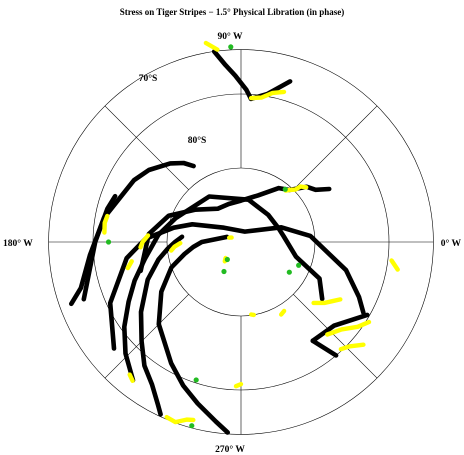  What do you see at coordinates (335, 147) in the screenshot?
I see `meridian-45w` at bounding box center [335, 147].